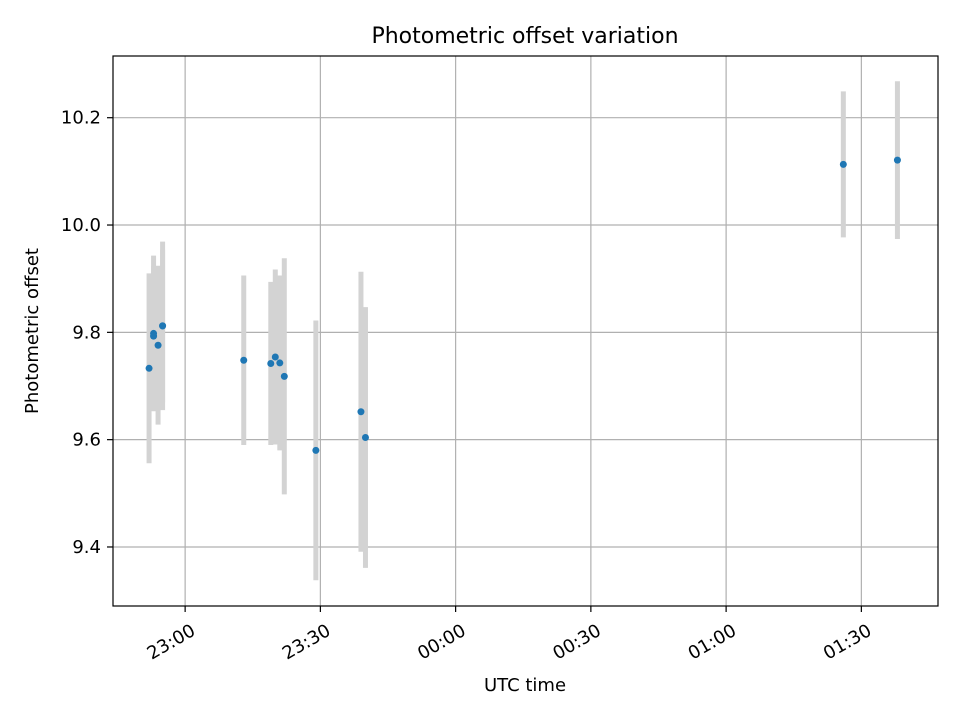  What do you see at coordinates (81, 118) in the screenshot?
I see `y-tick-label: 10.2` at bounding box center [81, 118].